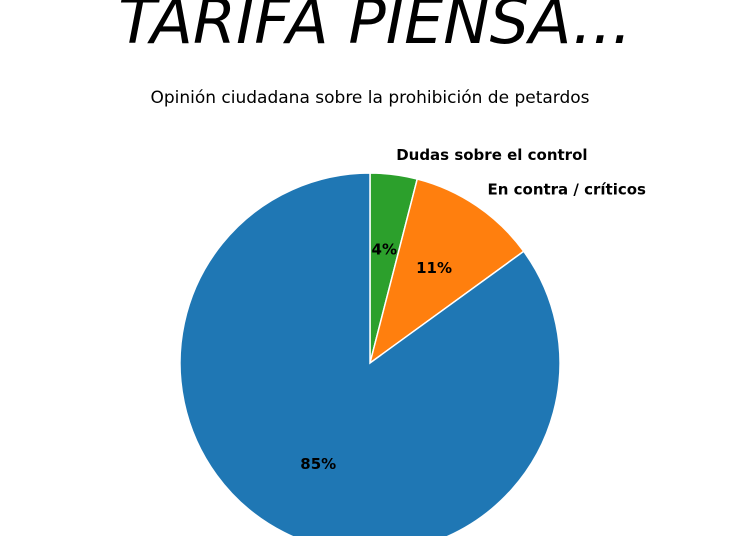 This screenshot has height=536, width=750. I want to click on value-label: 85%, so click(318, 464).